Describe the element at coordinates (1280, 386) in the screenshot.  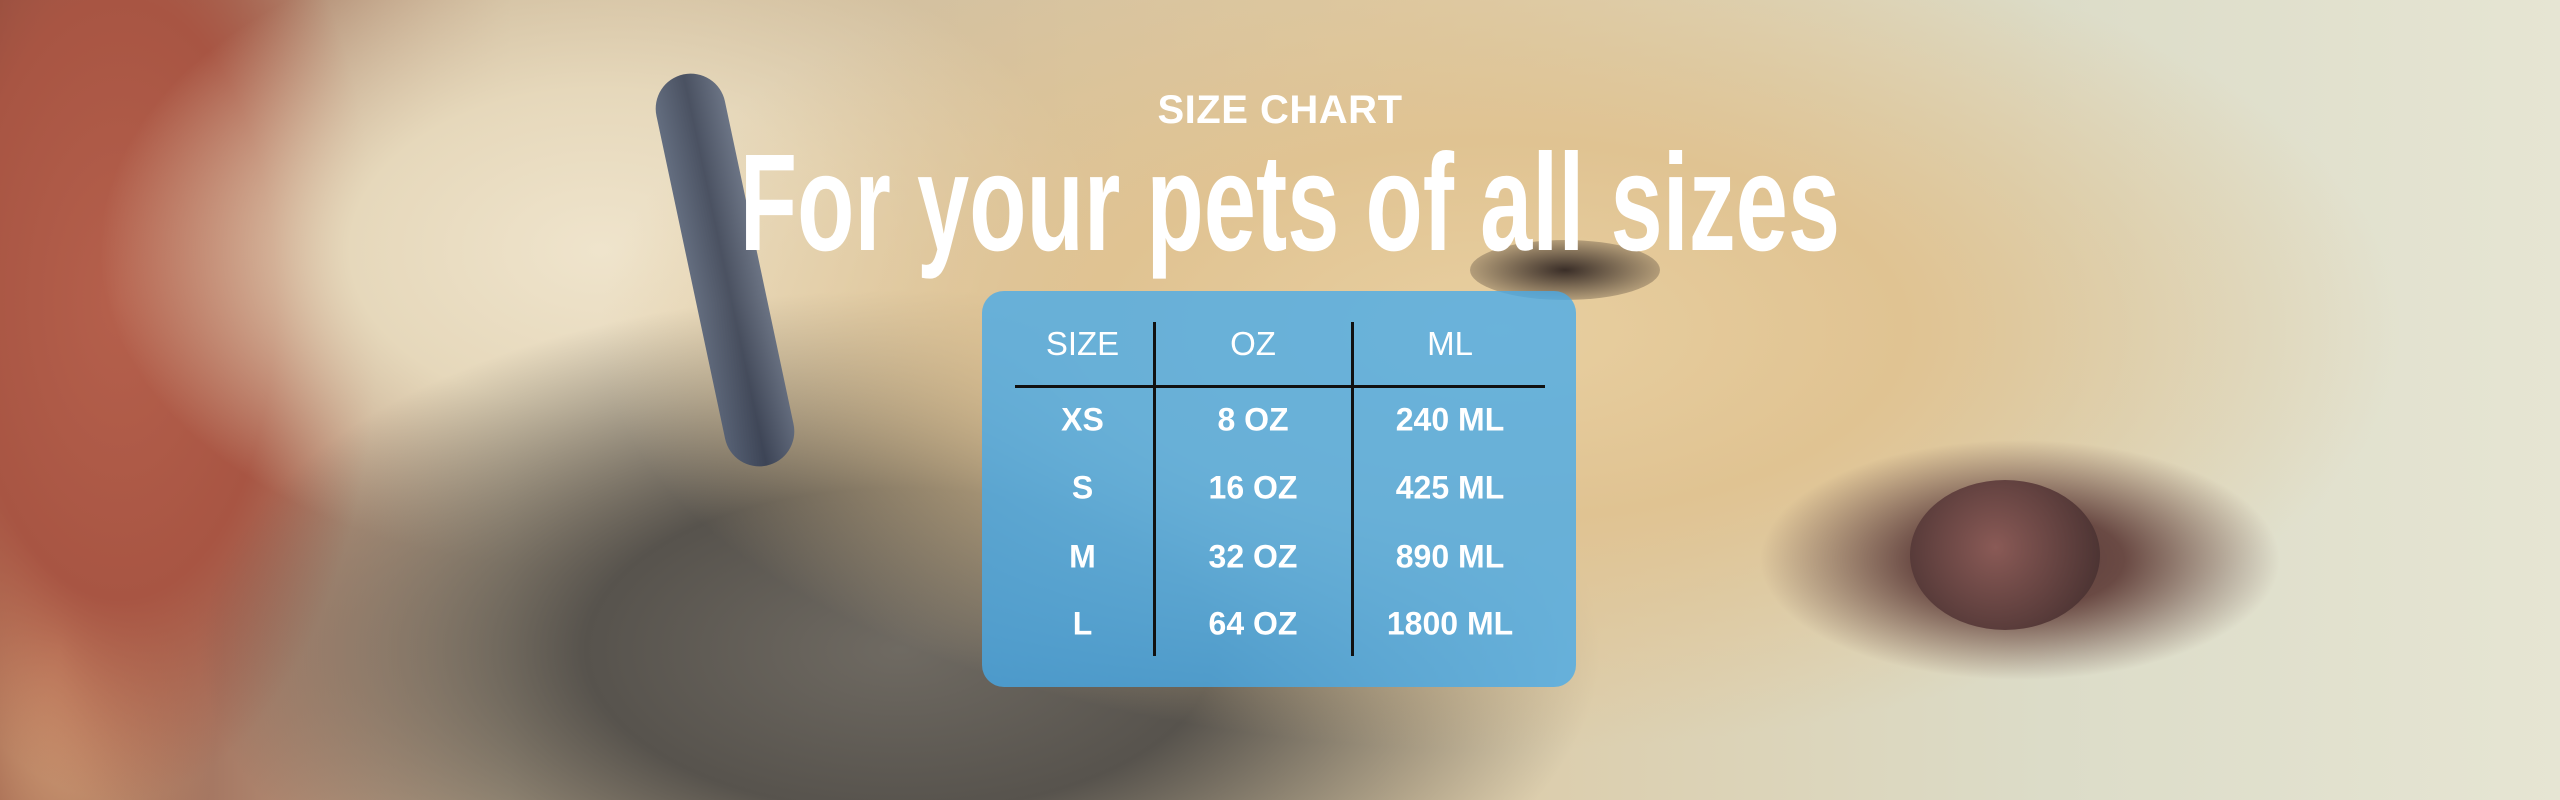
I see `header-divider` at that location.